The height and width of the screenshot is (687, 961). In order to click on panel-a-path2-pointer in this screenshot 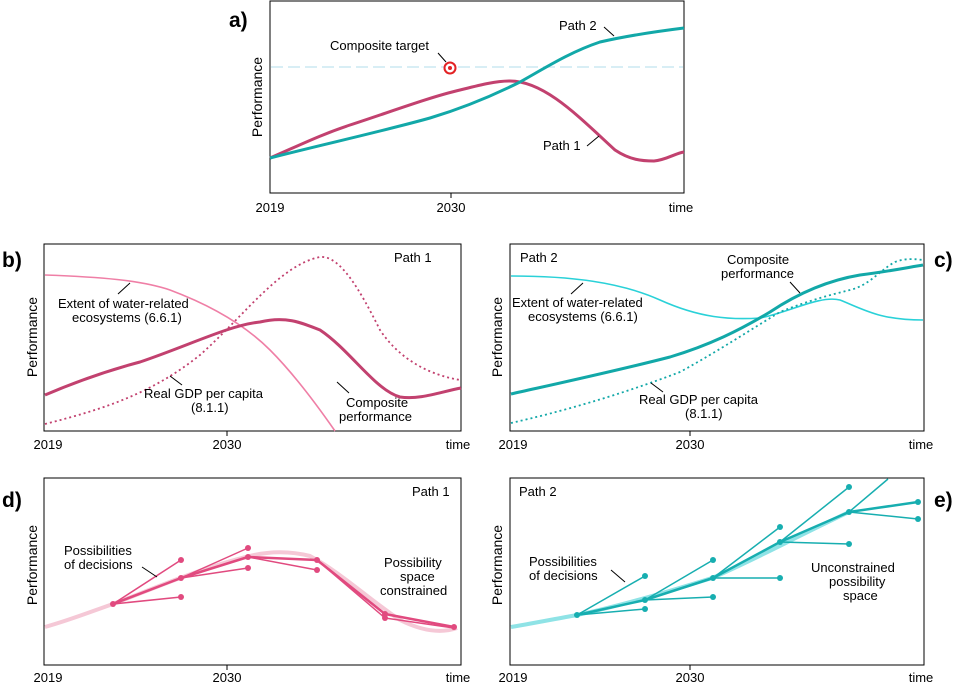, I will do `click(609, 31)`.